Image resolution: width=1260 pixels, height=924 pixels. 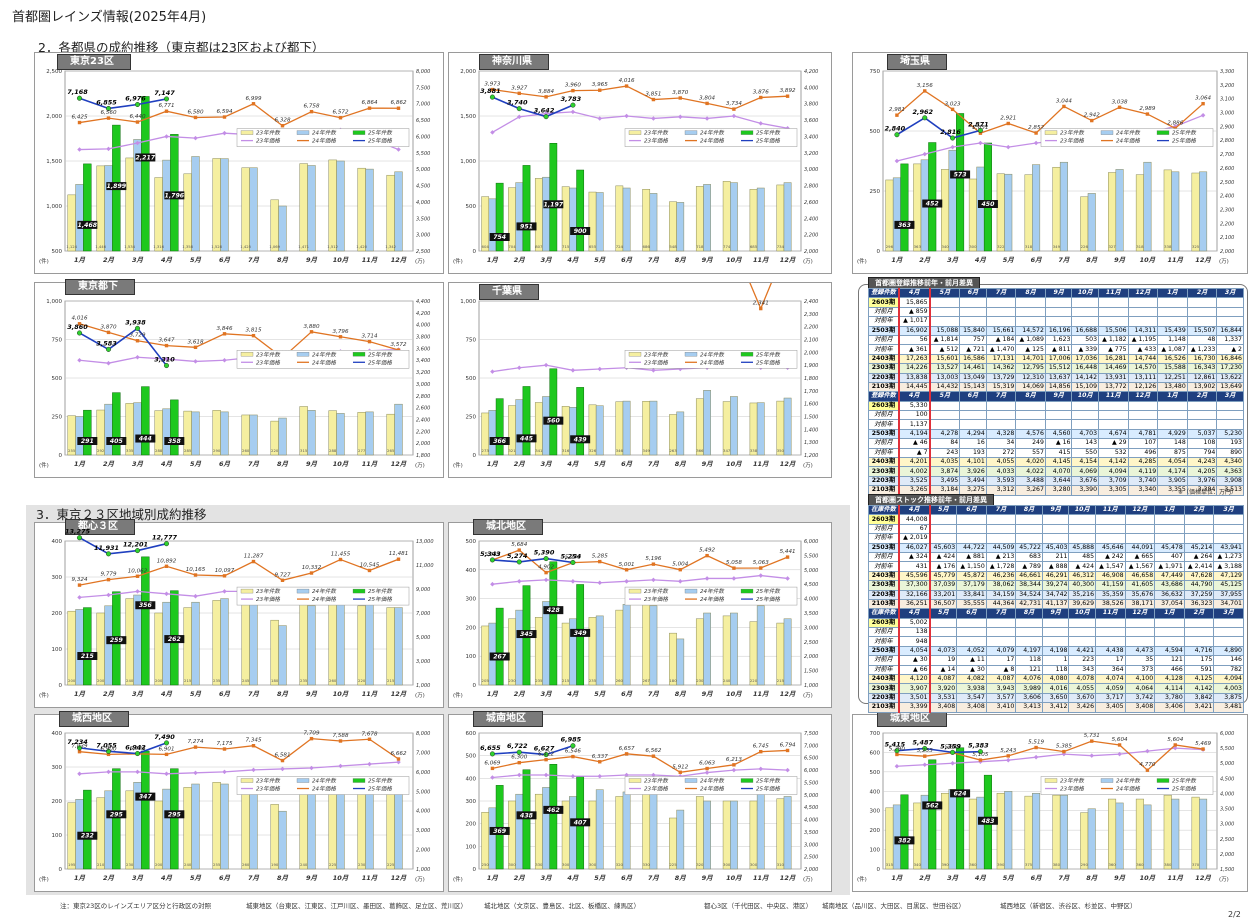 I want to click on y2-tick-label: 2,900, so click(x=1227, y=127).